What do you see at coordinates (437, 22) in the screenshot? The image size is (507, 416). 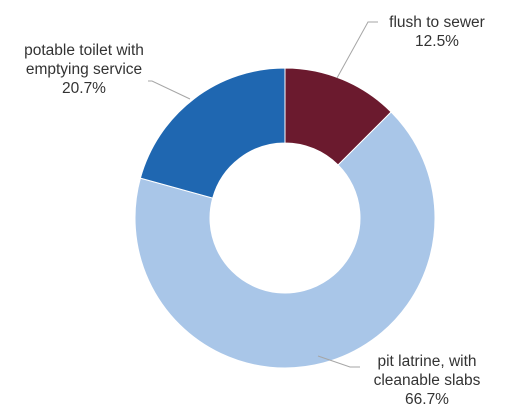 I see `data-label-1-line-1: flush to sewer` at bounding box center [437, 22].